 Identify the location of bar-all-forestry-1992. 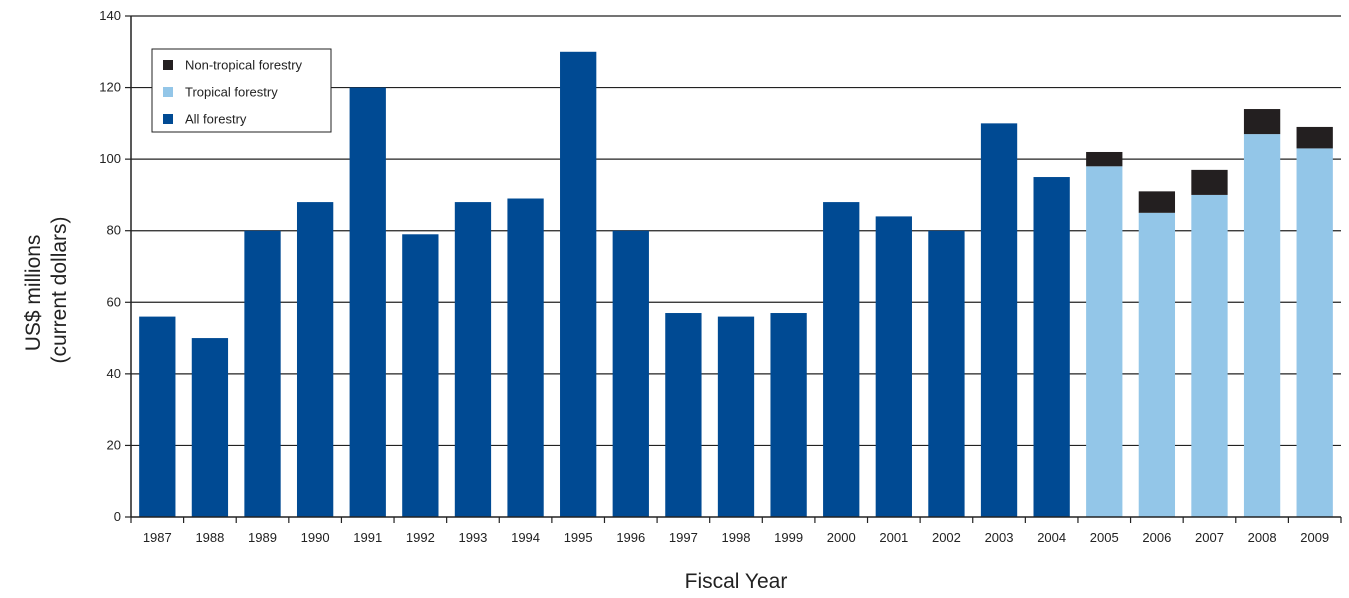
(420, 376).